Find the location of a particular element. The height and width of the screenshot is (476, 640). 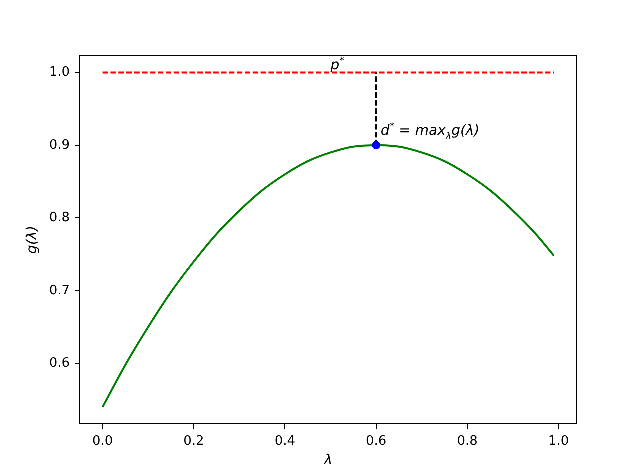

annotation: p* is located at coordinates (337, 65).